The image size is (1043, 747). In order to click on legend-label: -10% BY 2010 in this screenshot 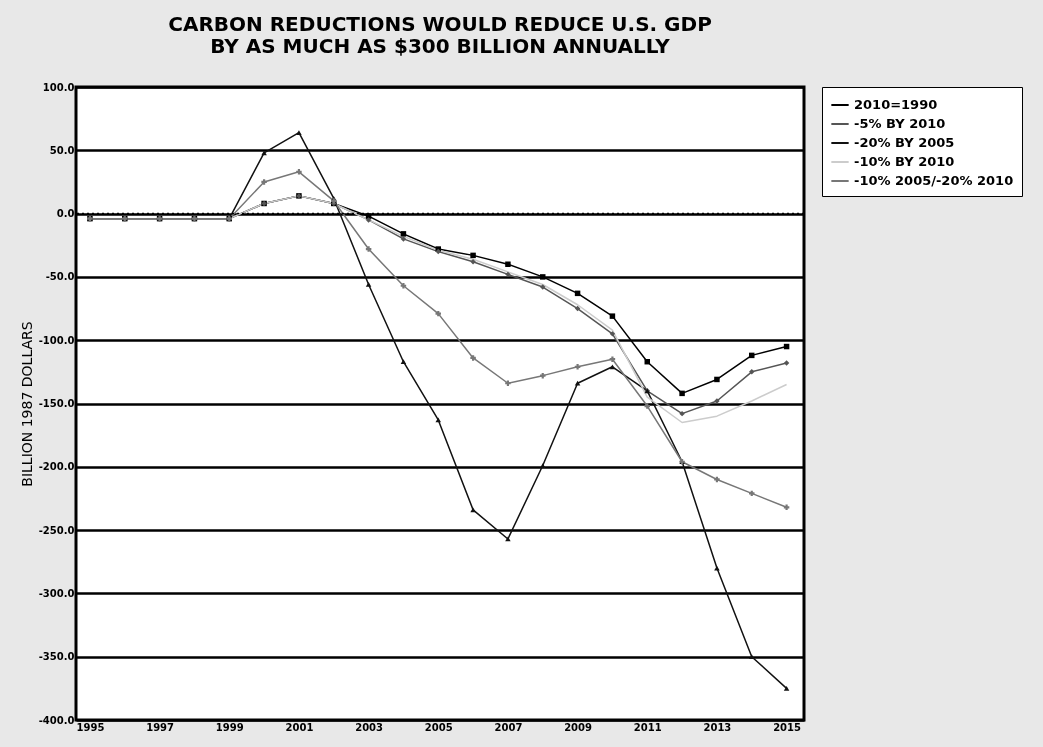, I will do `click(904, 161)`.